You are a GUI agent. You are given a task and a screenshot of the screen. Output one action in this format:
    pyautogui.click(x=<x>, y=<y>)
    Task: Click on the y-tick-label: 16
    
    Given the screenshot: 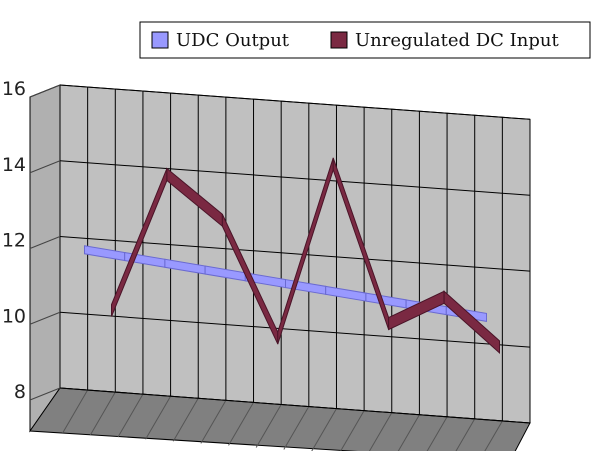 What is the action you would take?
    pyautogui.click(x=14, y=89)
    